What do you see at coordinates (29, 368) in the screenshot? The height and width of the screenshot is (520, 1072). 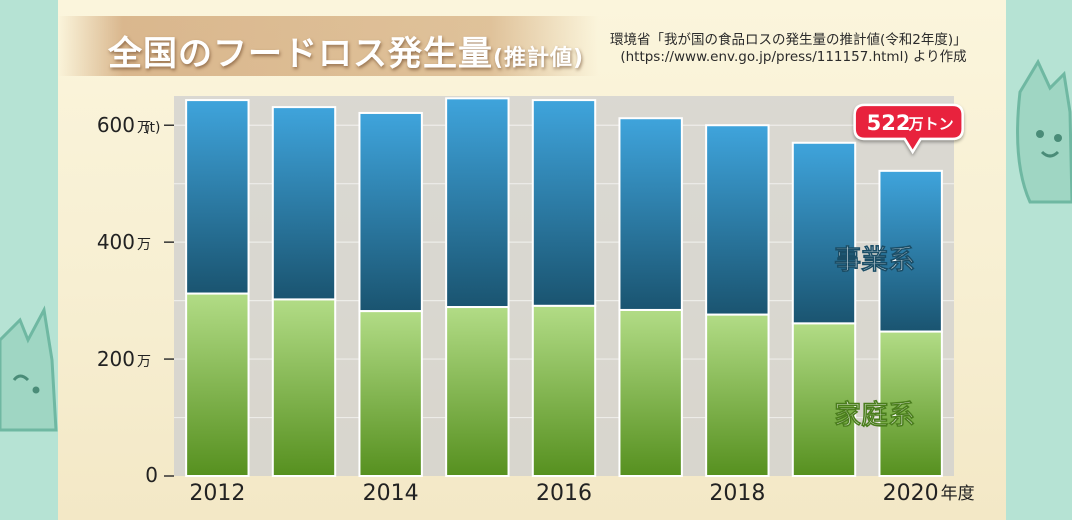 I see `mascot-left-icon` at bounding box center [29, 368].